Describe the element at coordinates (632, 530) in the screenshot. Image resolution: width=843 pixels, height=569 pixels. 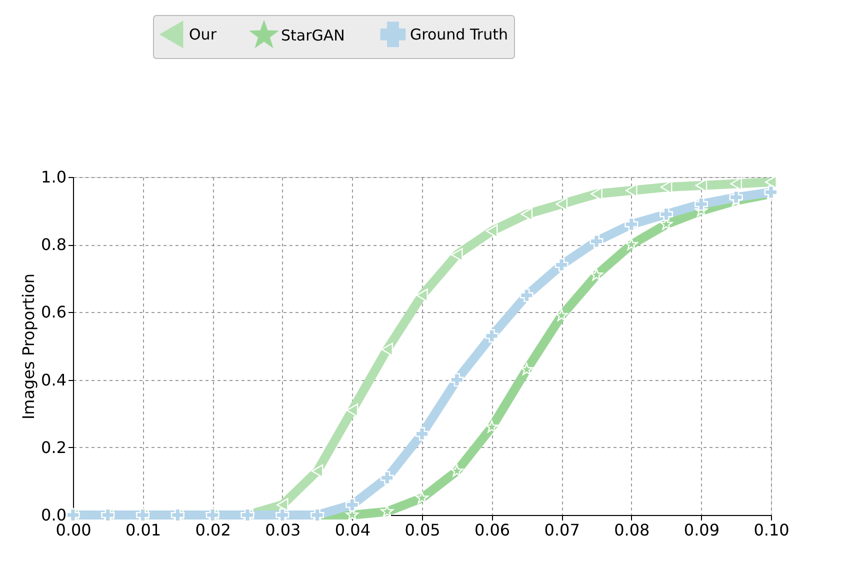
I see `x-tick-label: 0.08` at that location.